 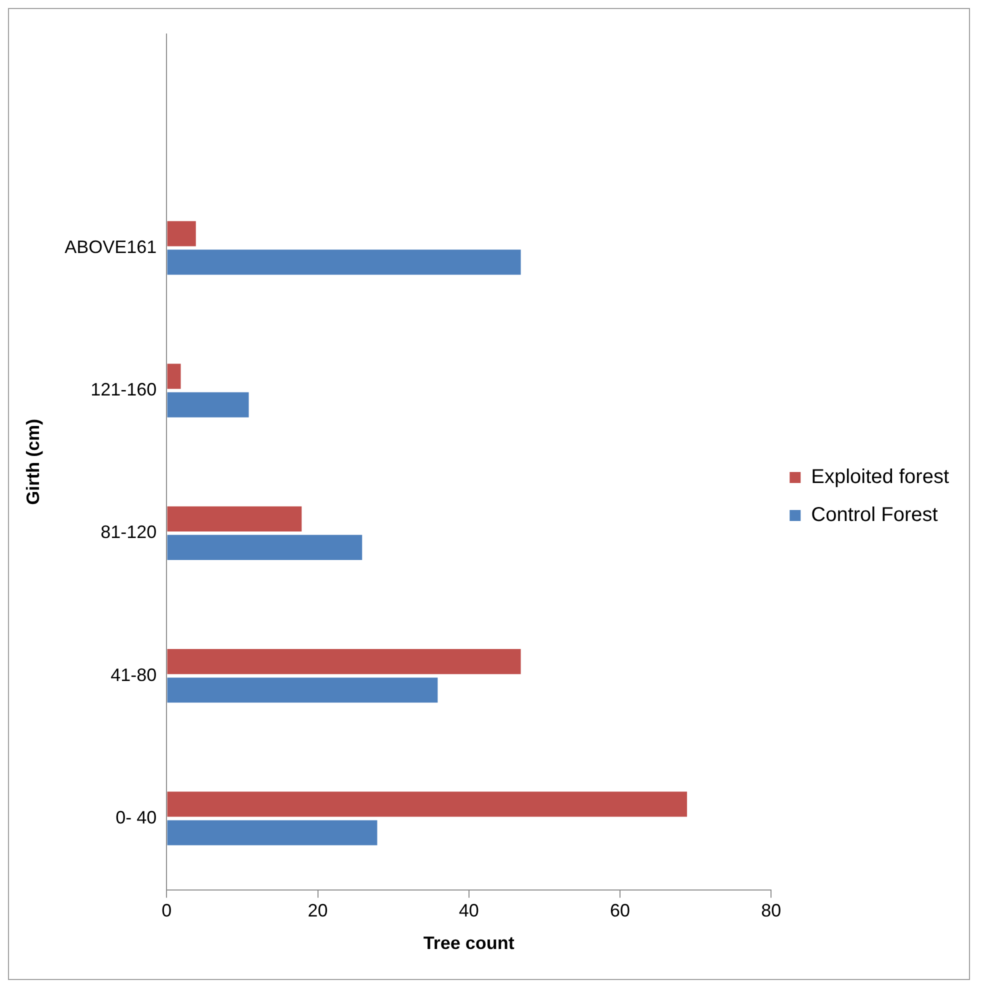 What do you see at coordinates (110, 246) in the screenshot?
I see `y-tick-label: ABOVE161` at bounding box center [110, 246].